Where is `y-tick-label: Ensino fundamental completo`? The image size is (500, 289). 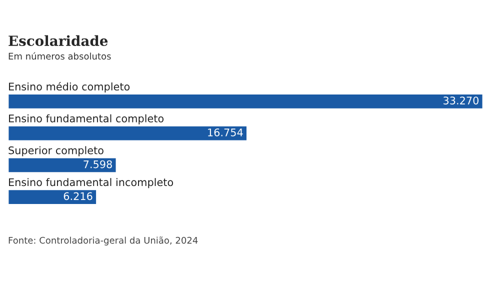
y-tick-label: Ensino fundamental completo is located at coordinates (86, 119).